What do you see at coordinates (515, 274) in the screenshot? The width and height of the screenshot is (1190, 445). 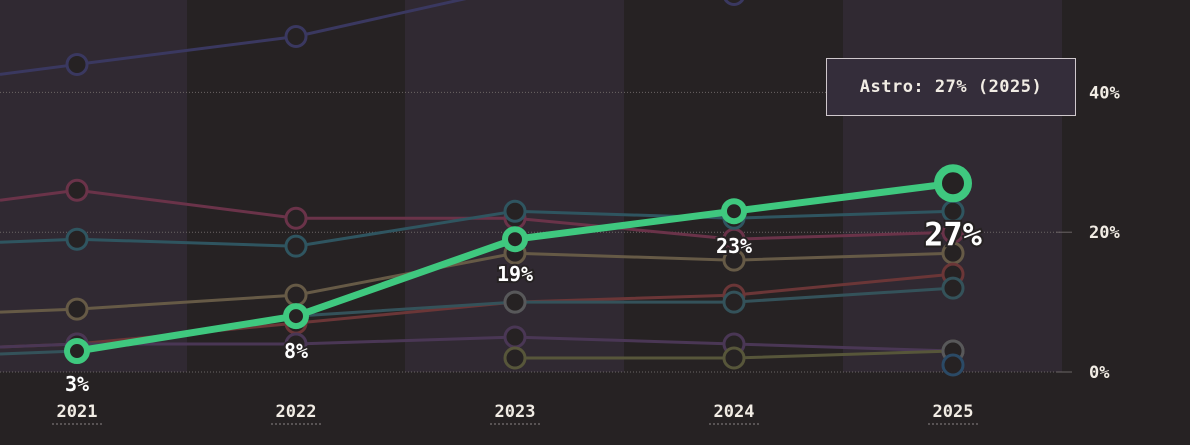 I see `astro-data-label: 19%` at bounding box center [515, 274].